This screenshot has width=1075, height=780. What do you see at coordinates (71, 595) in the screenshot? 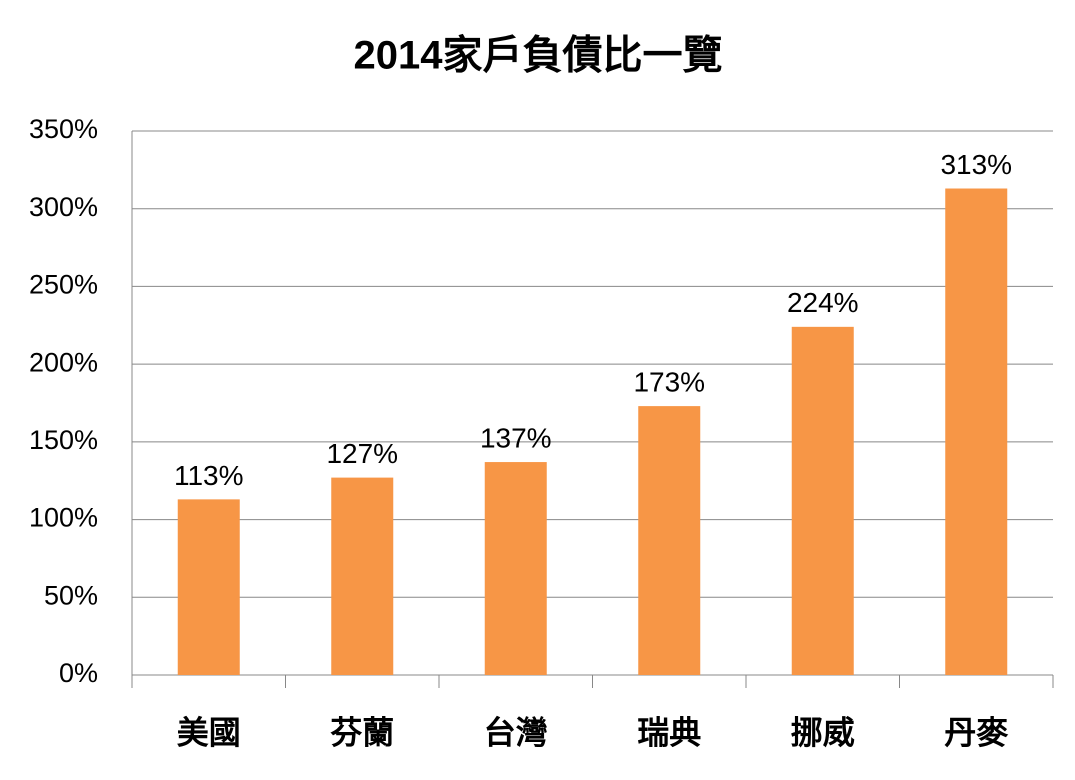
I see `y-tick-label: 50%` at bounding box center [71, 595].